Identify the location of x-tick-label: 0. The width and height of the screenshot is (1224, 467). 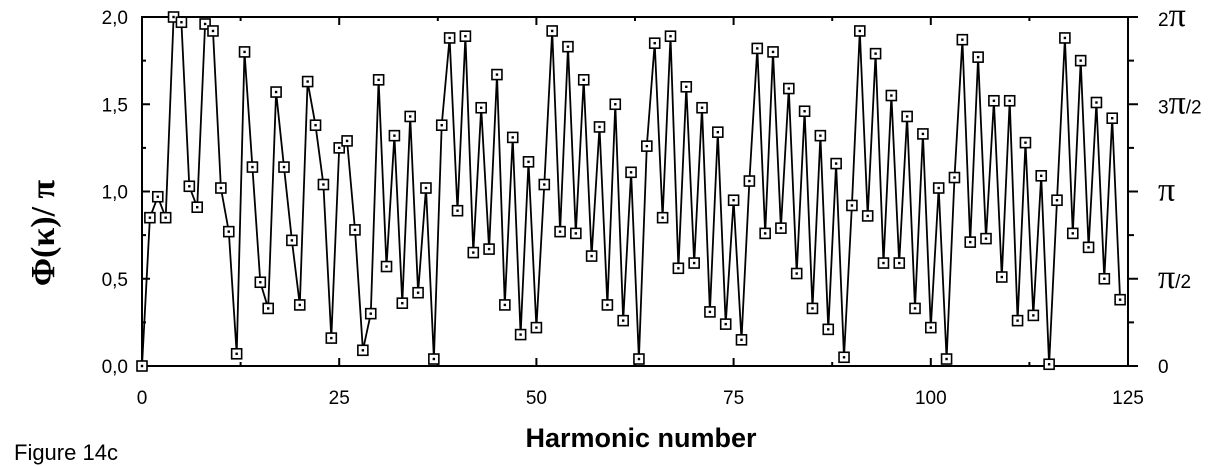
(142, 398).